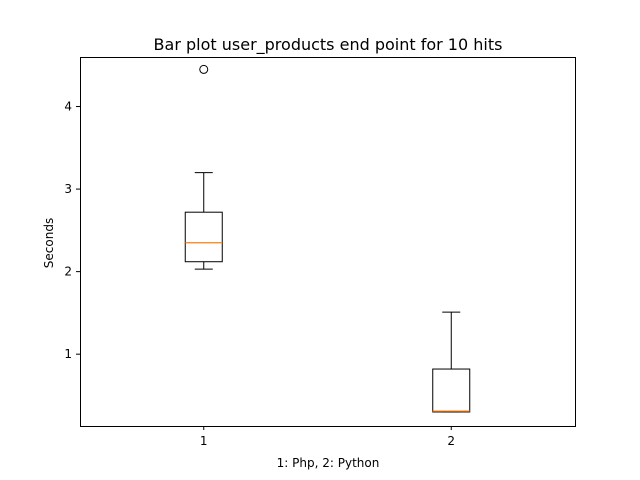 The image size is (640, 480). I want to click on y-axis-label: Seconds, so click(49, 243).